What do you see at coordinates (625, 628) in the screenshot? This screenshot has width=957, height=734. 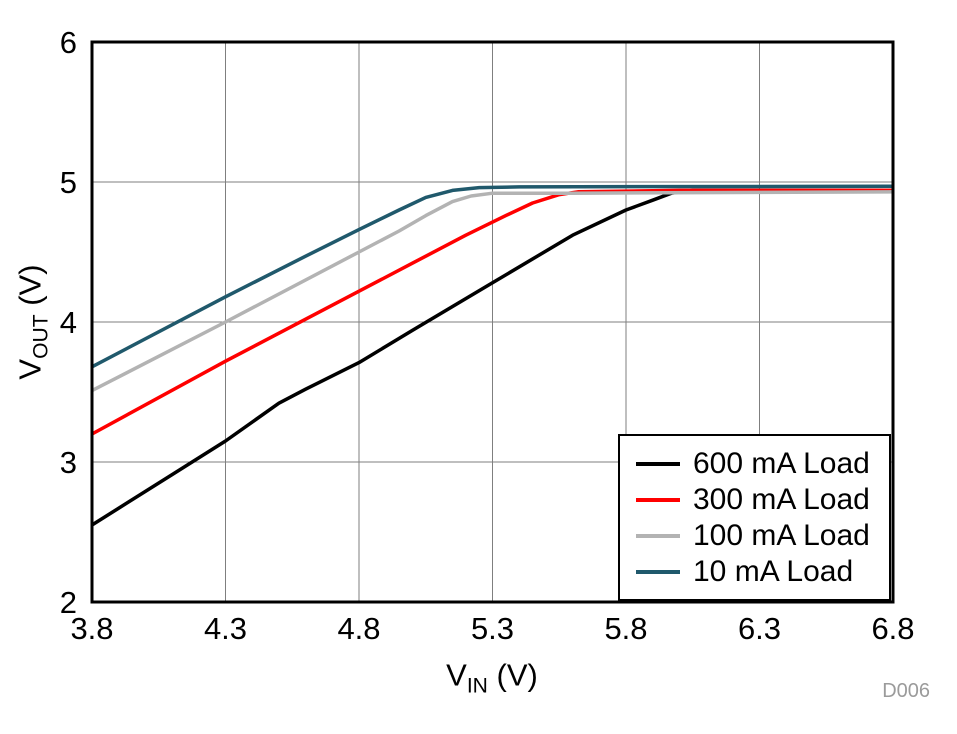 I see `x-tick-label: 5.8` at bounding box center [625, 628].